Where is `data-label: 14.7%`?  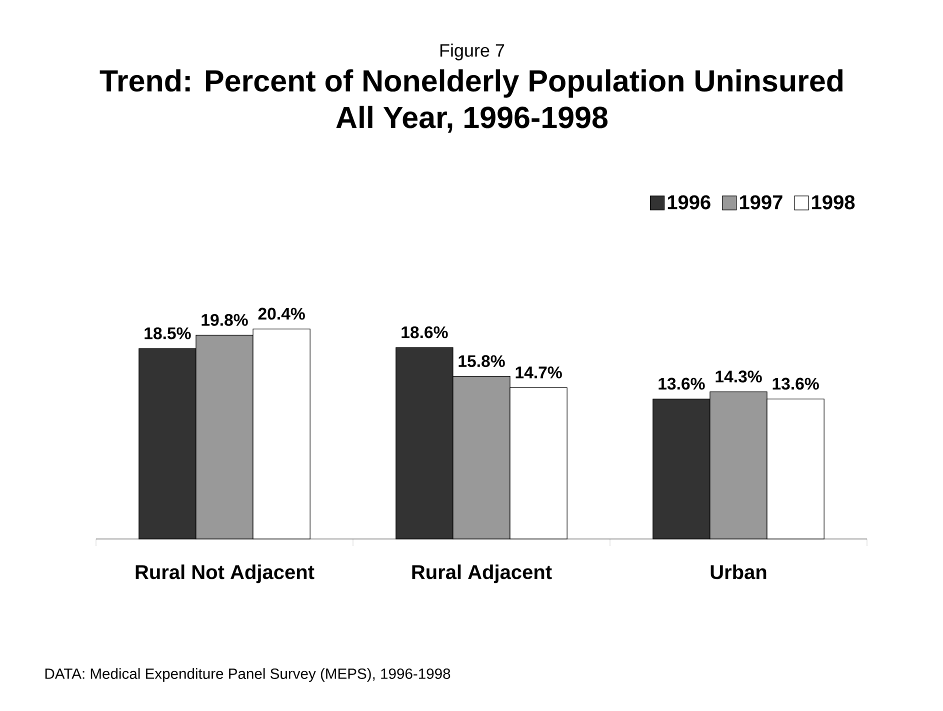
data-label: 14.7% is located at coordinates (539, 372).